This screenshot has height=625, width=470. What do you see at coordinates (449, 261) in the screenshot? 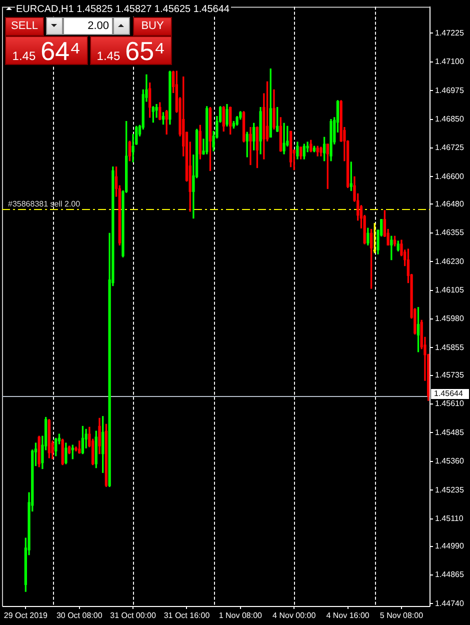
I see `y-tick-label: 1.46230` at bounding box center [449, 261].